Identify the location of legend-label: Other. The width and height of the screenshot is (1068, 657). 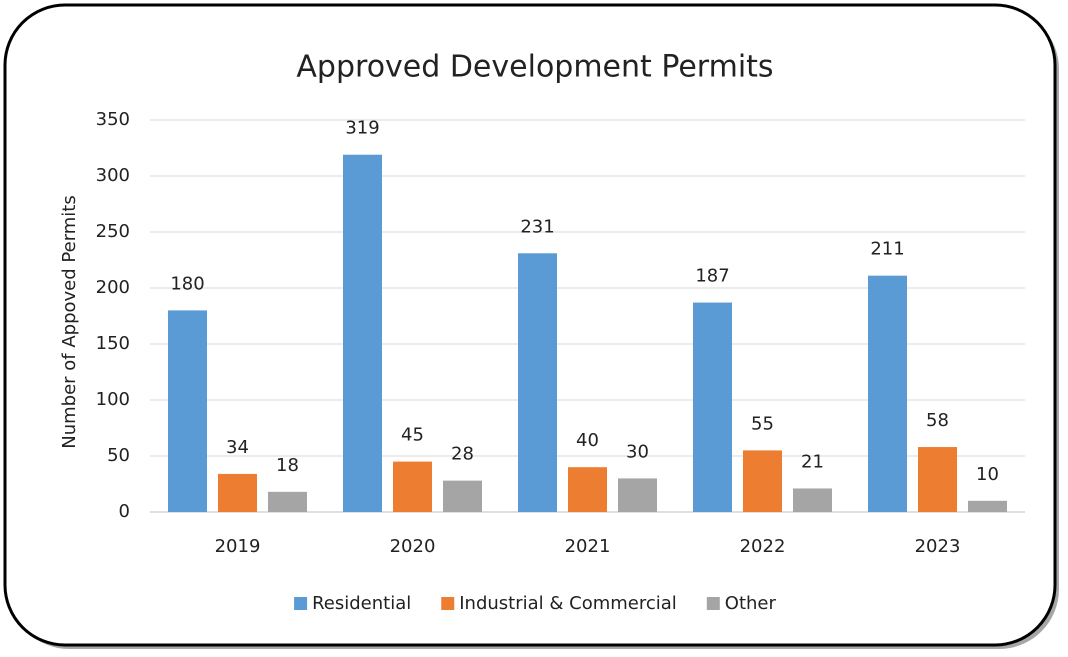
(751, 603).